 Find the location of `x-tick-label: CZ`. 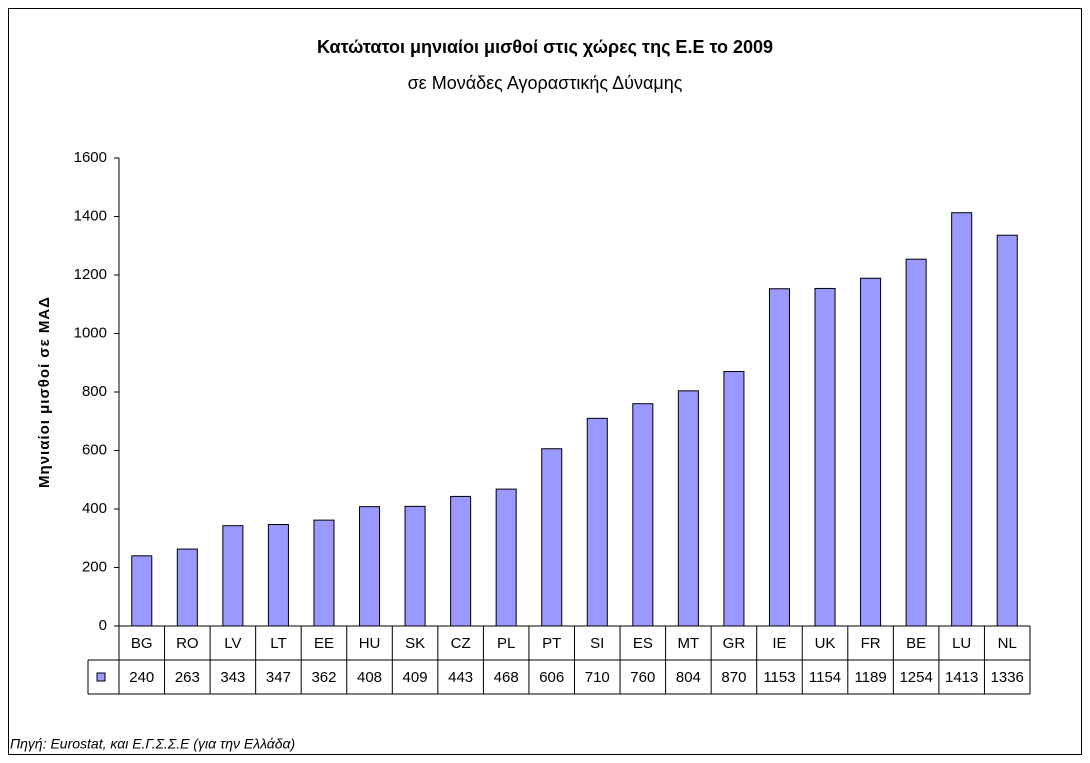

x-tick-label: CZ is located at coordinates (461, 643).